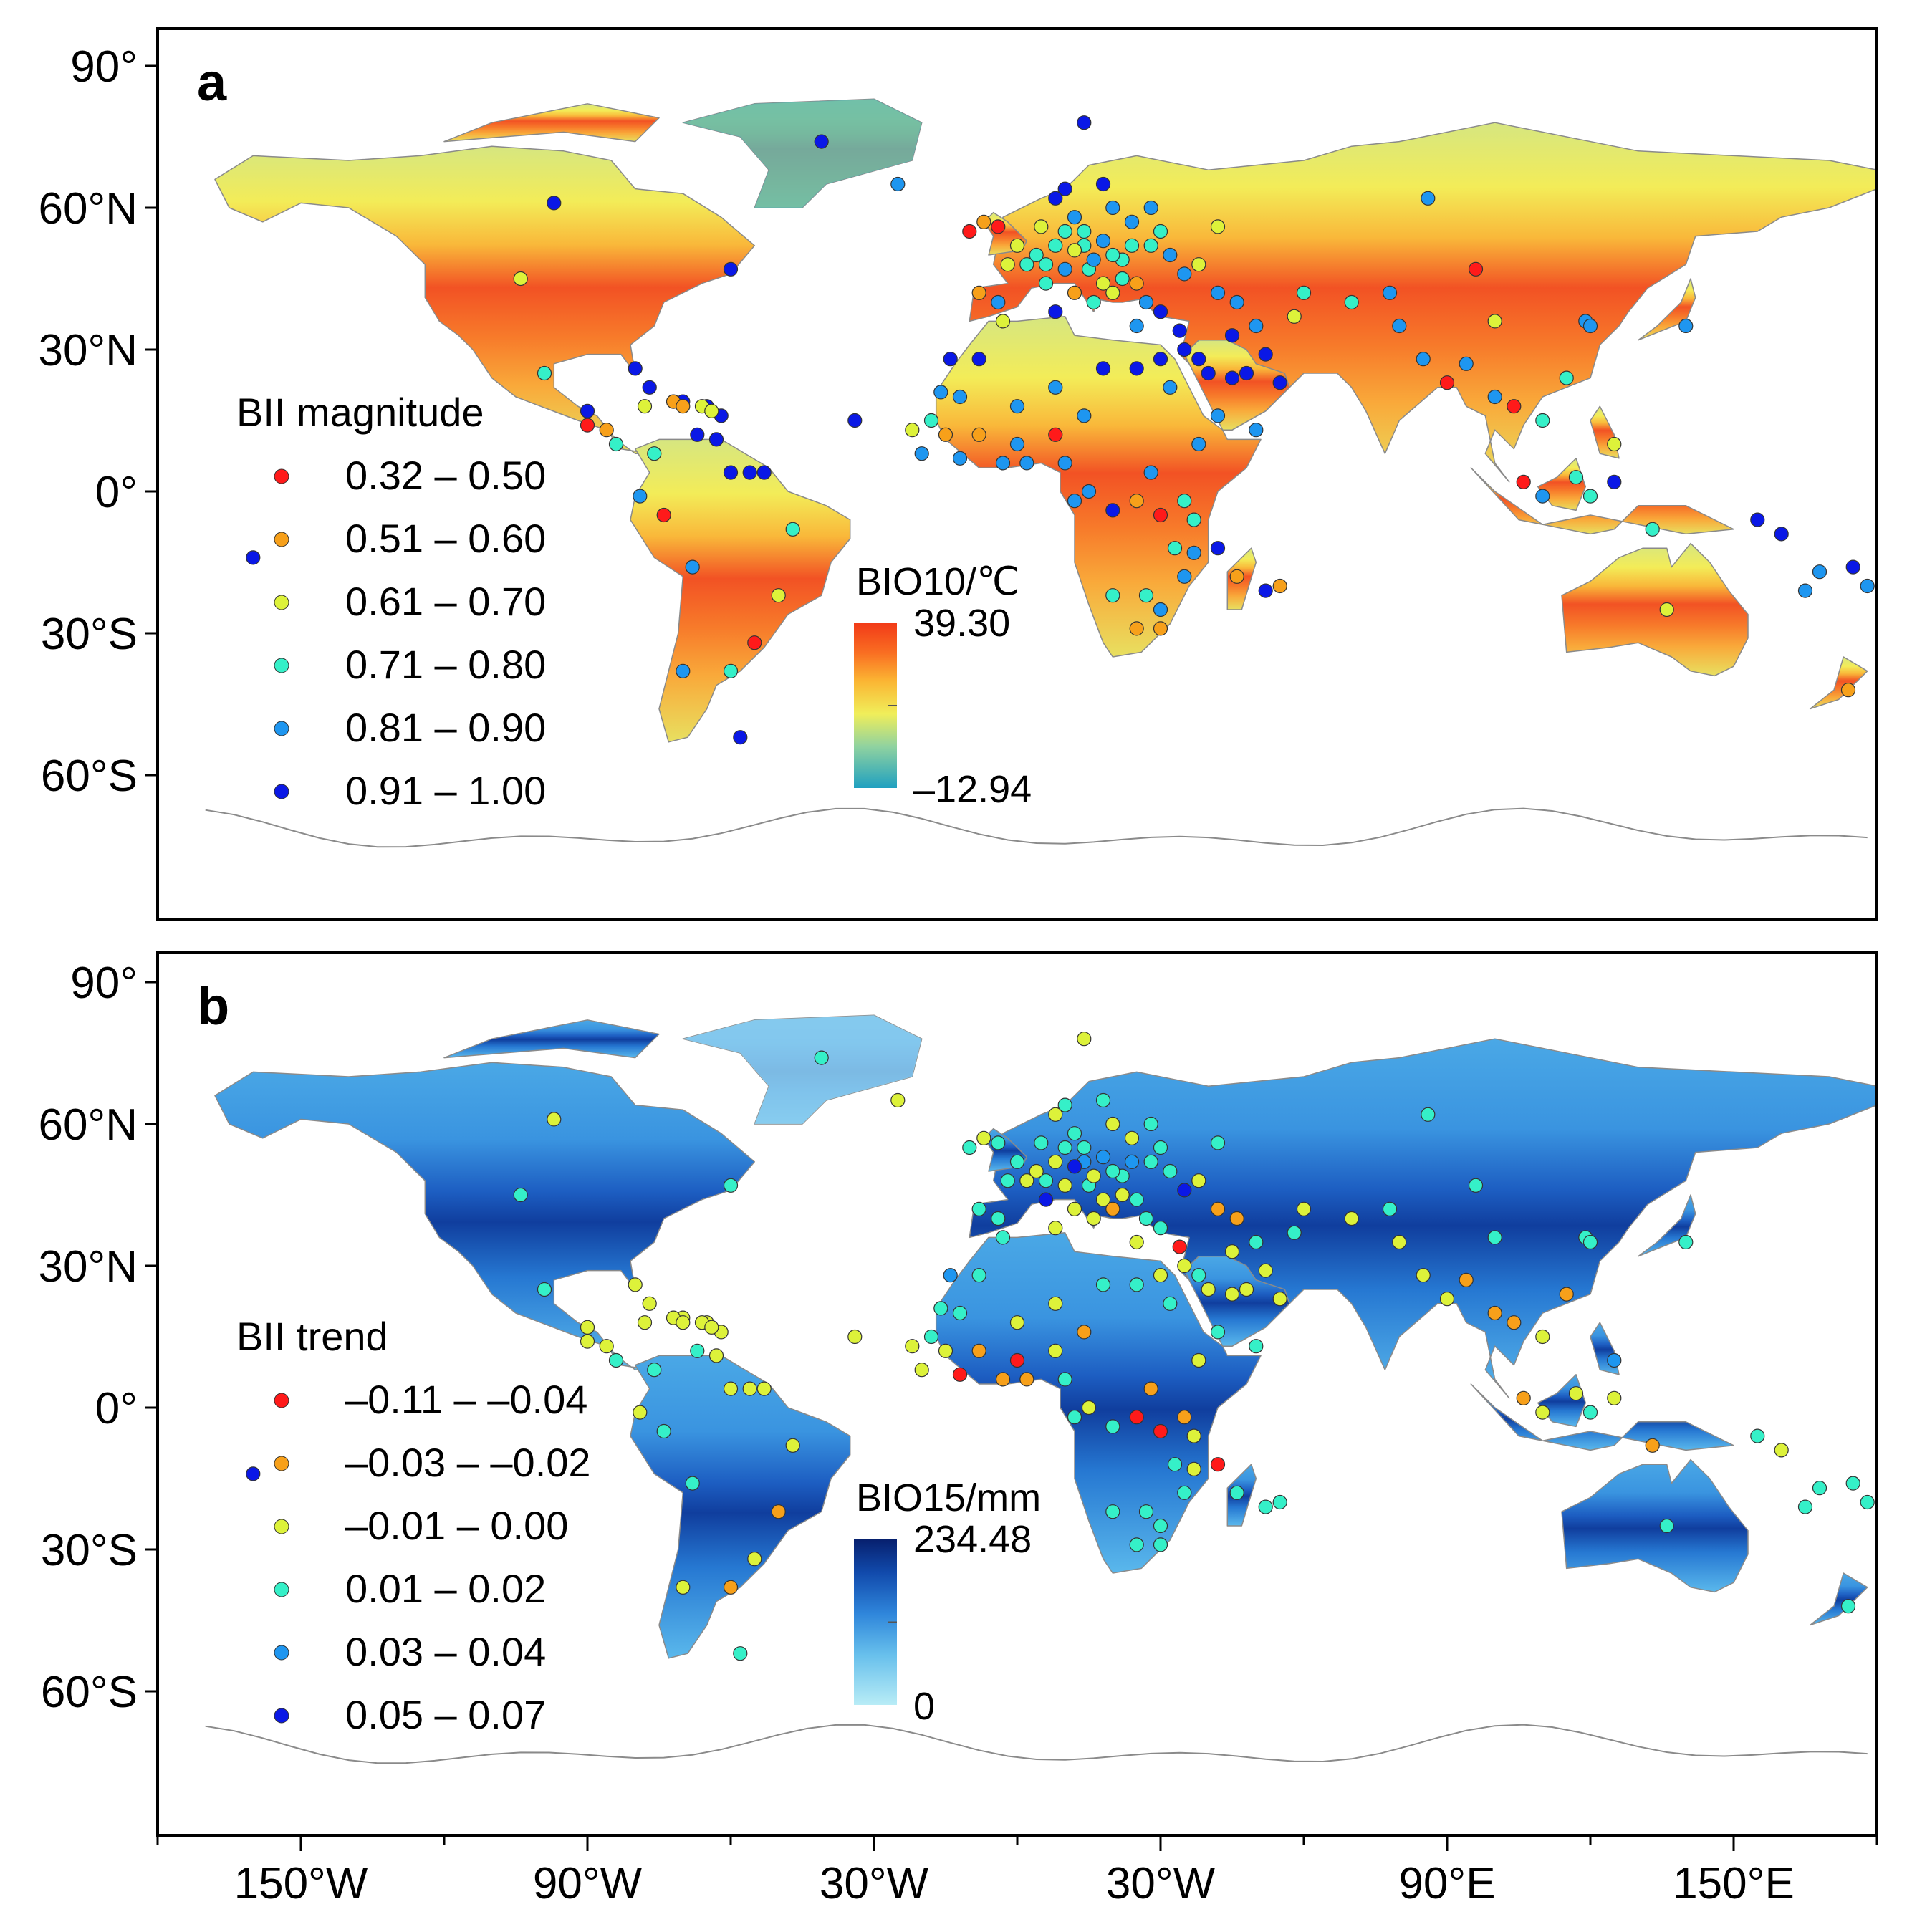  I want to click on landmass-australia, so click(1655, 609).